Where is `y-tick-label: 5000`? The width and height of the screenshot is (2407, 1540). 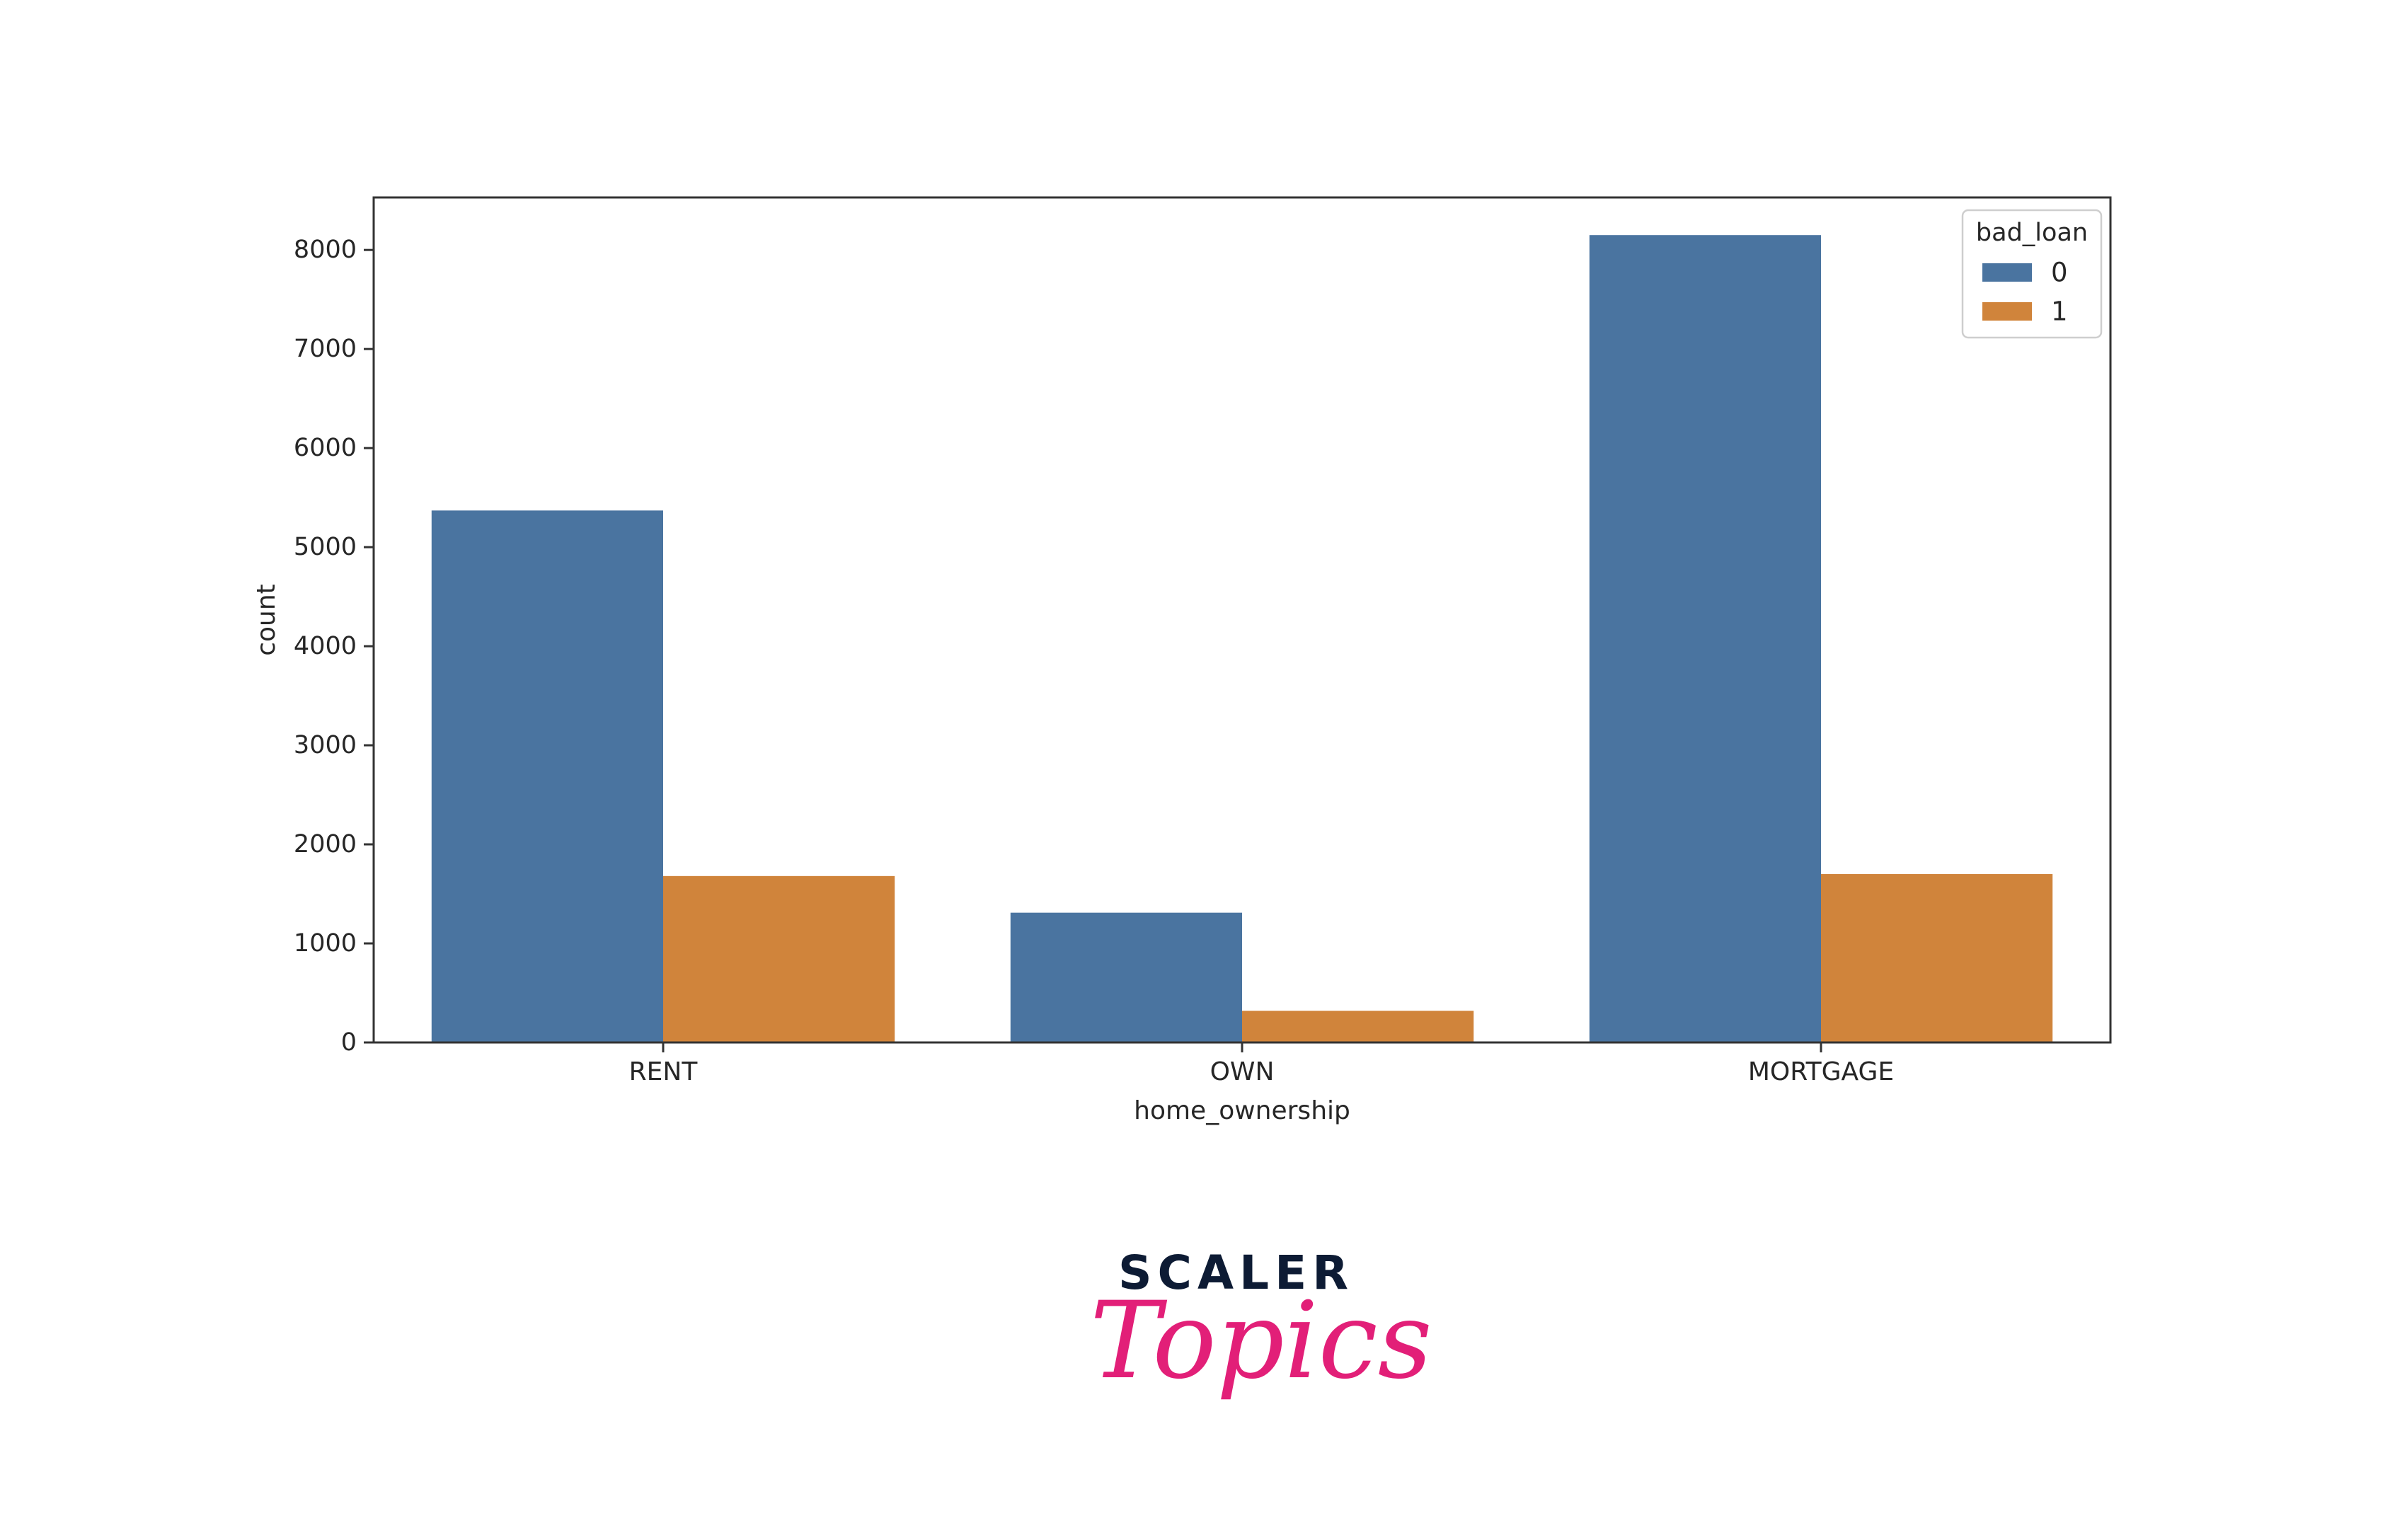 y-tick-label: 5000 is located at coordinates (325, 547).